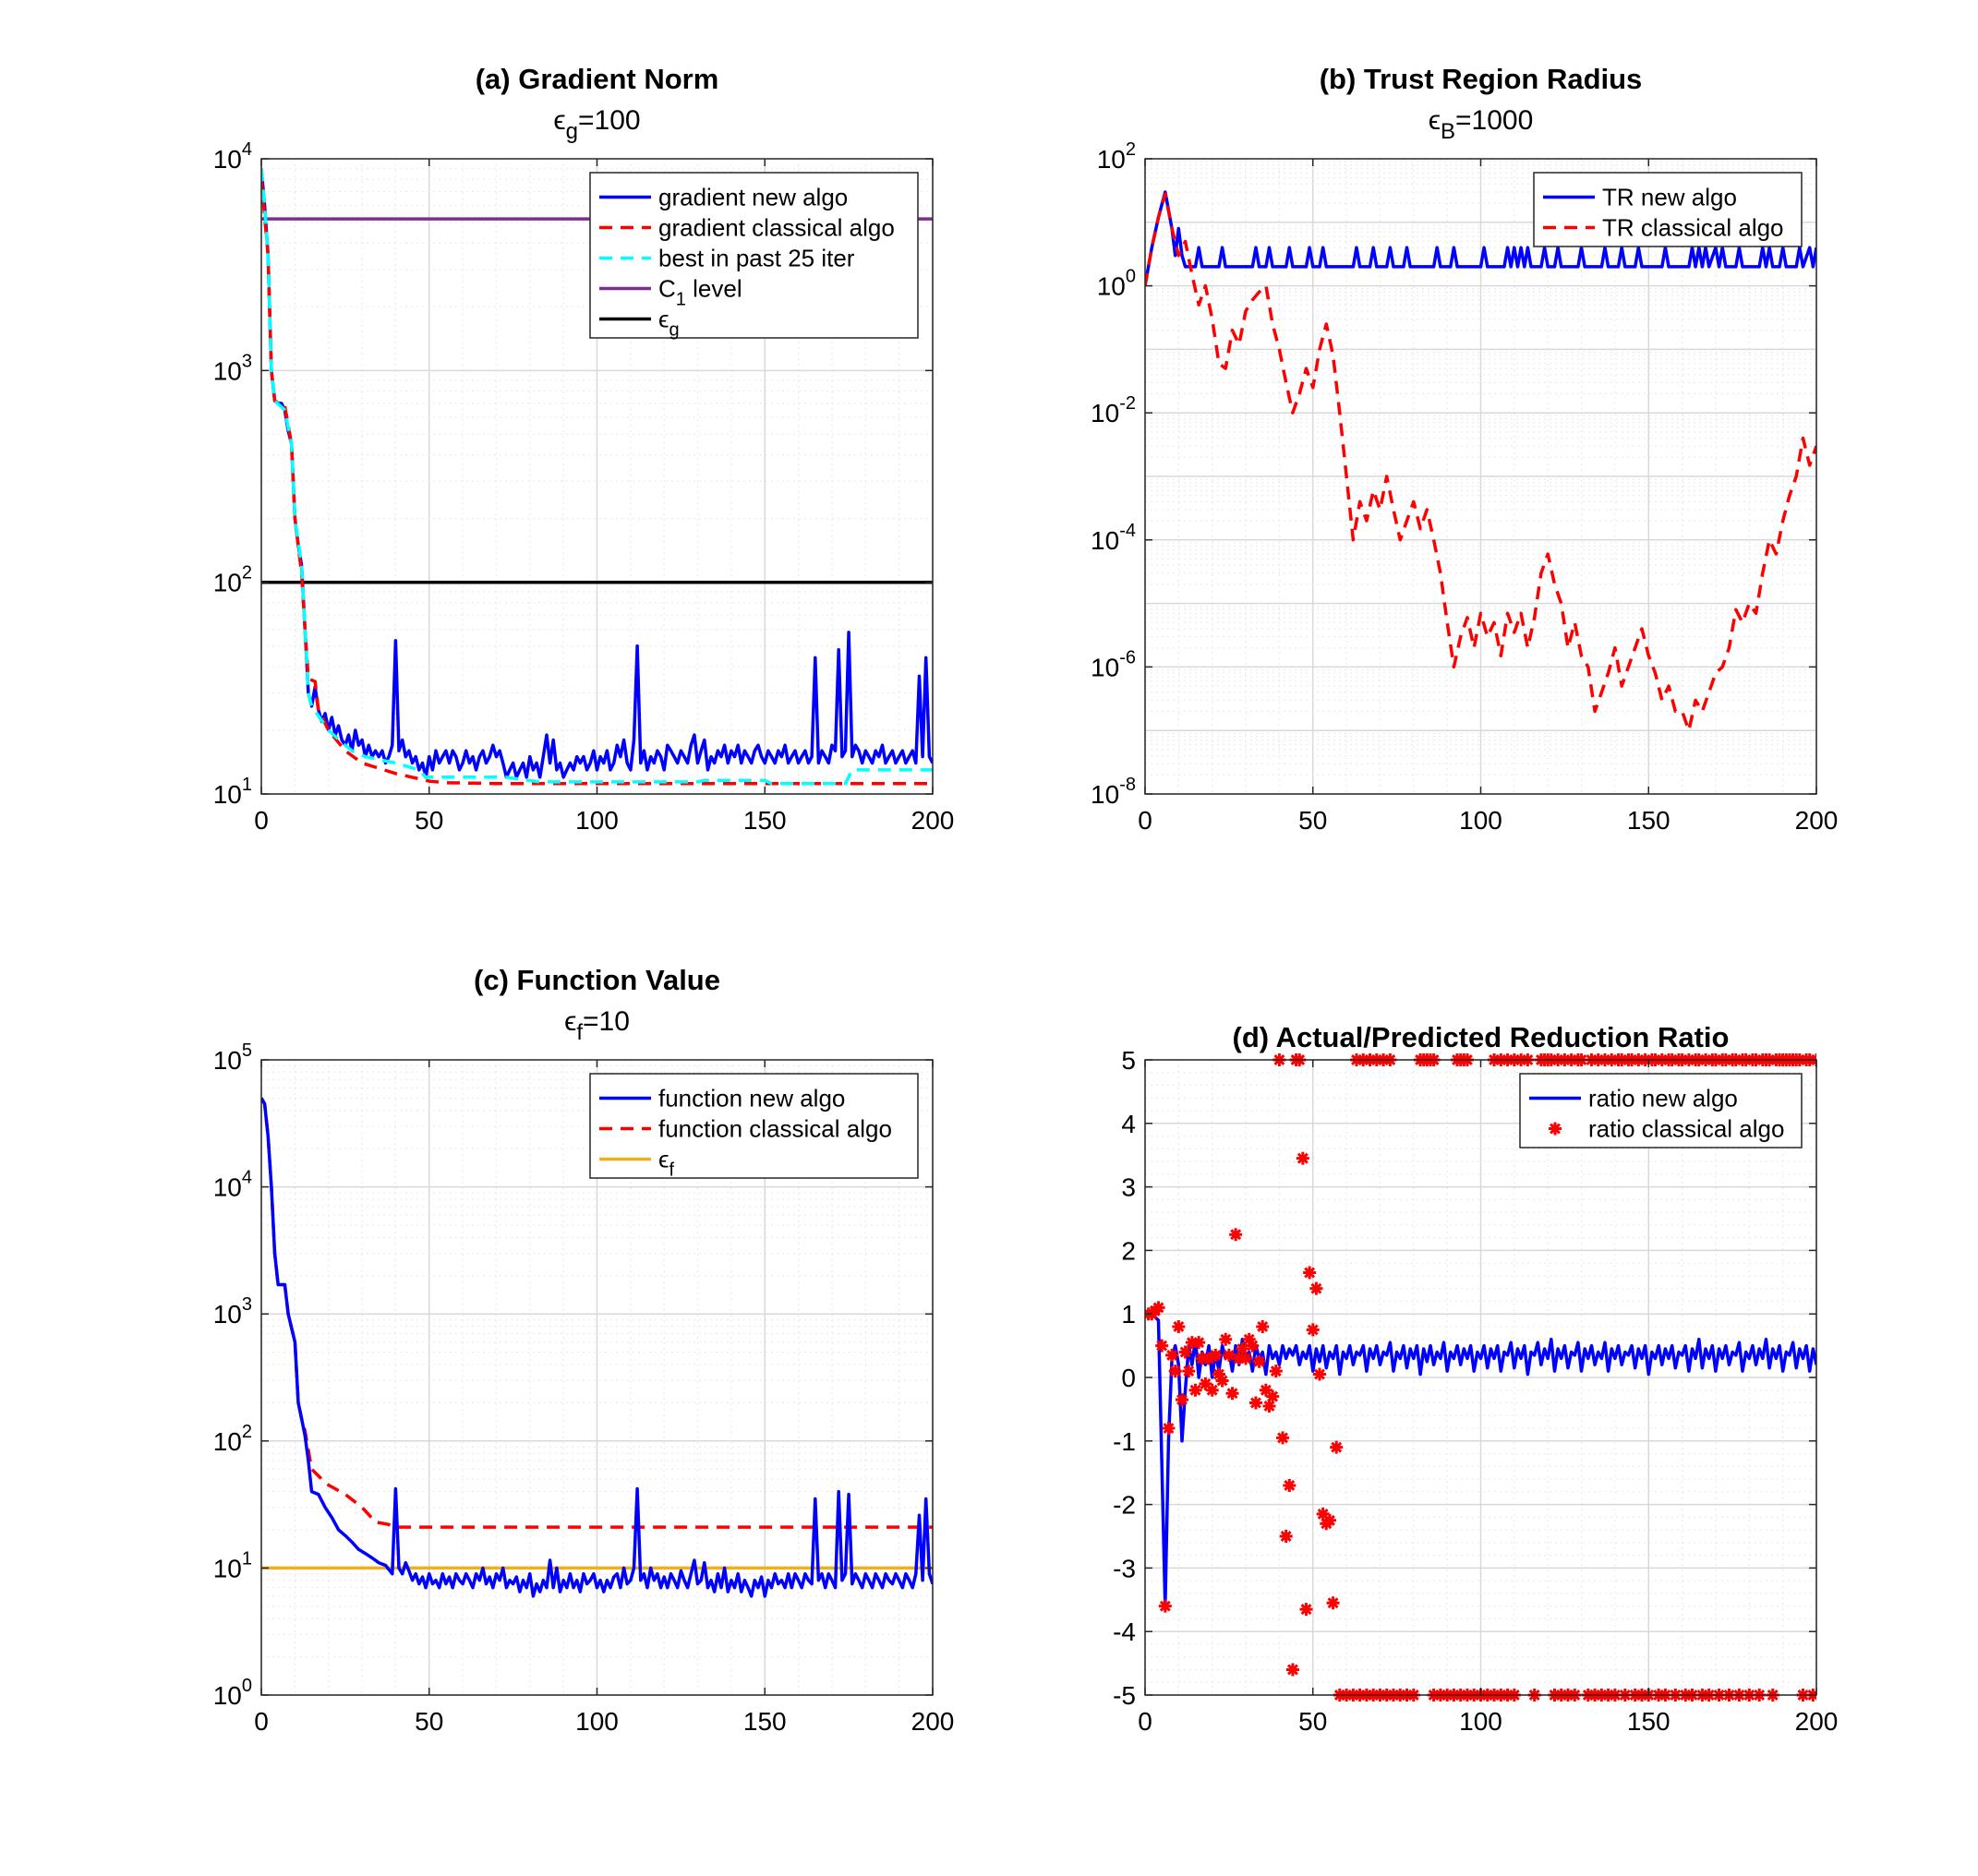 The width and height of the screenshot is (1978, 1876). I want to click on y-tick-label: -1, so click(1124, 1441).